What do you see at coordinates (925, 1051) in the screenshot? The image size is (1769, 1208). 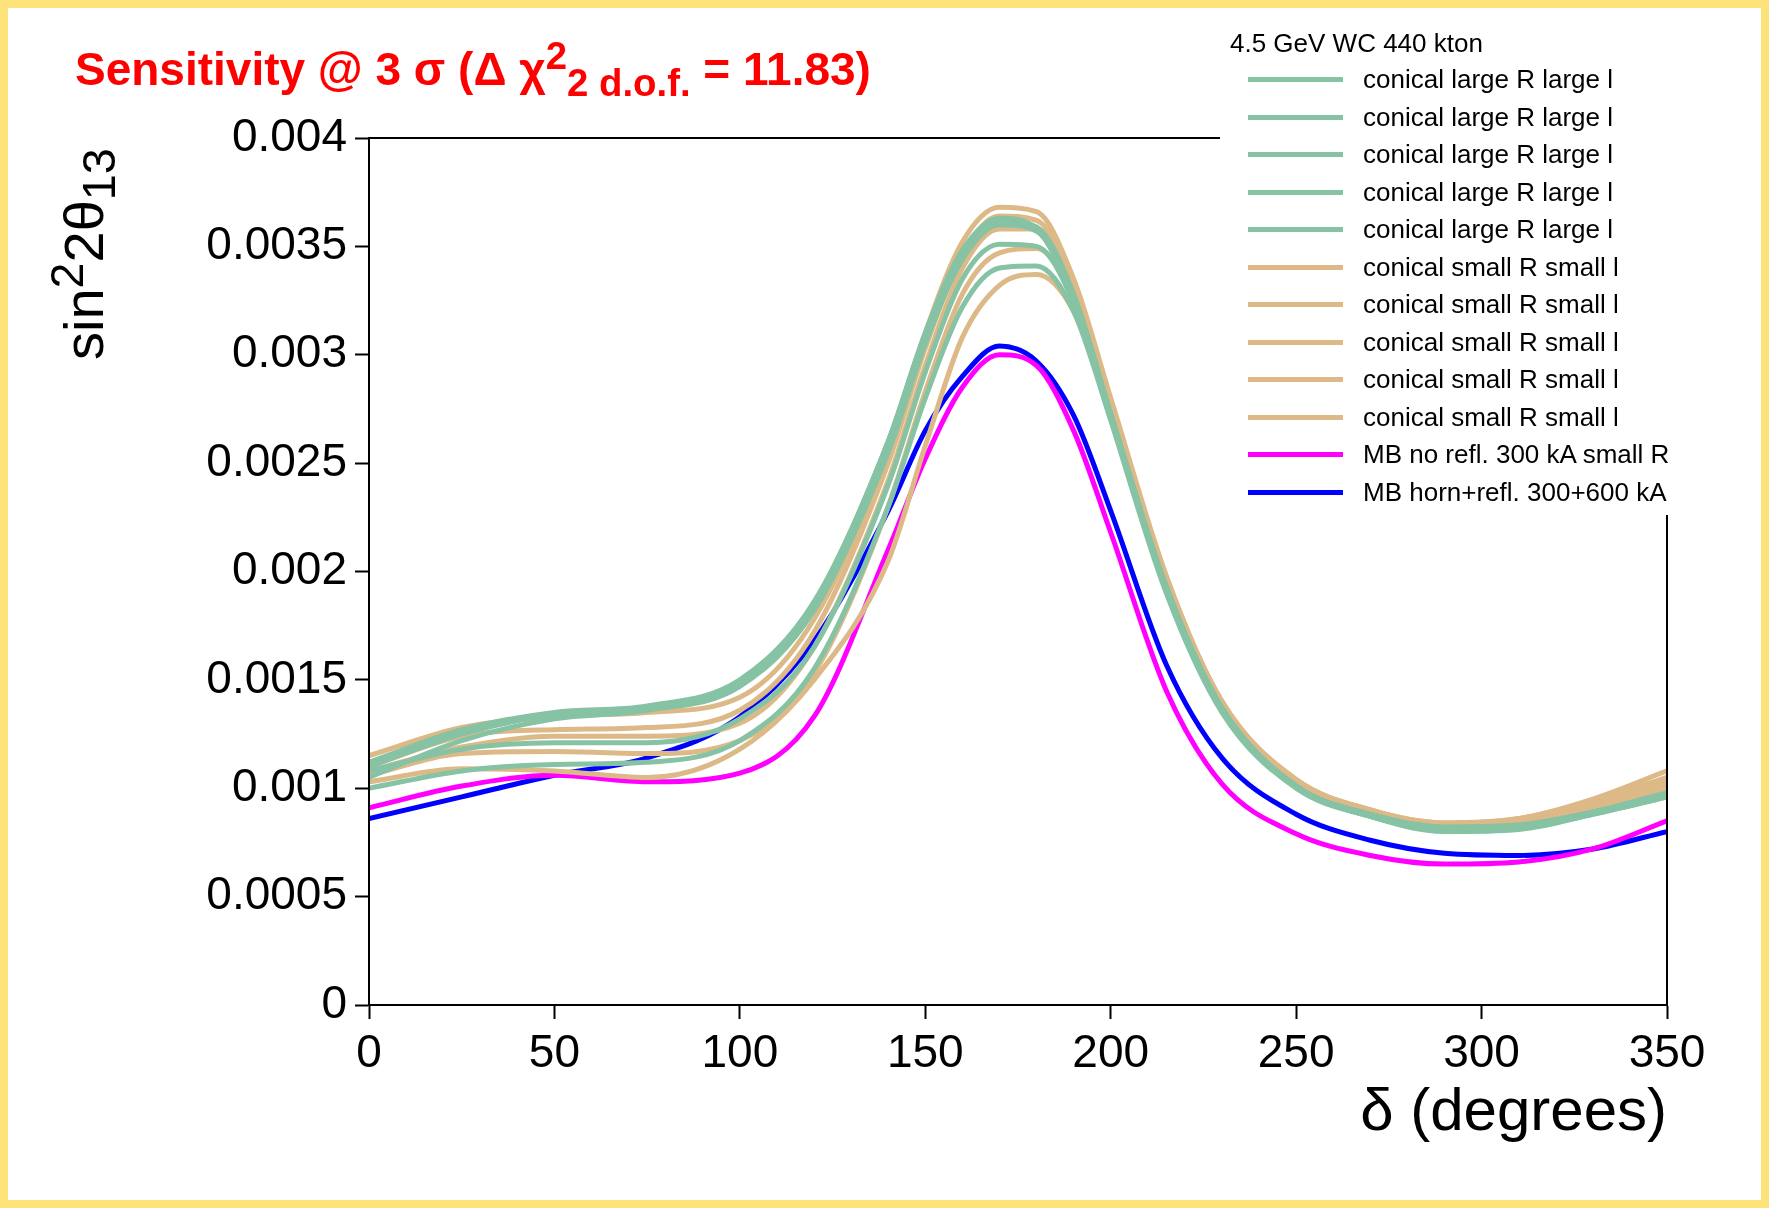 I see `x-tick-label: 150` at bounding box center [925, 1051].